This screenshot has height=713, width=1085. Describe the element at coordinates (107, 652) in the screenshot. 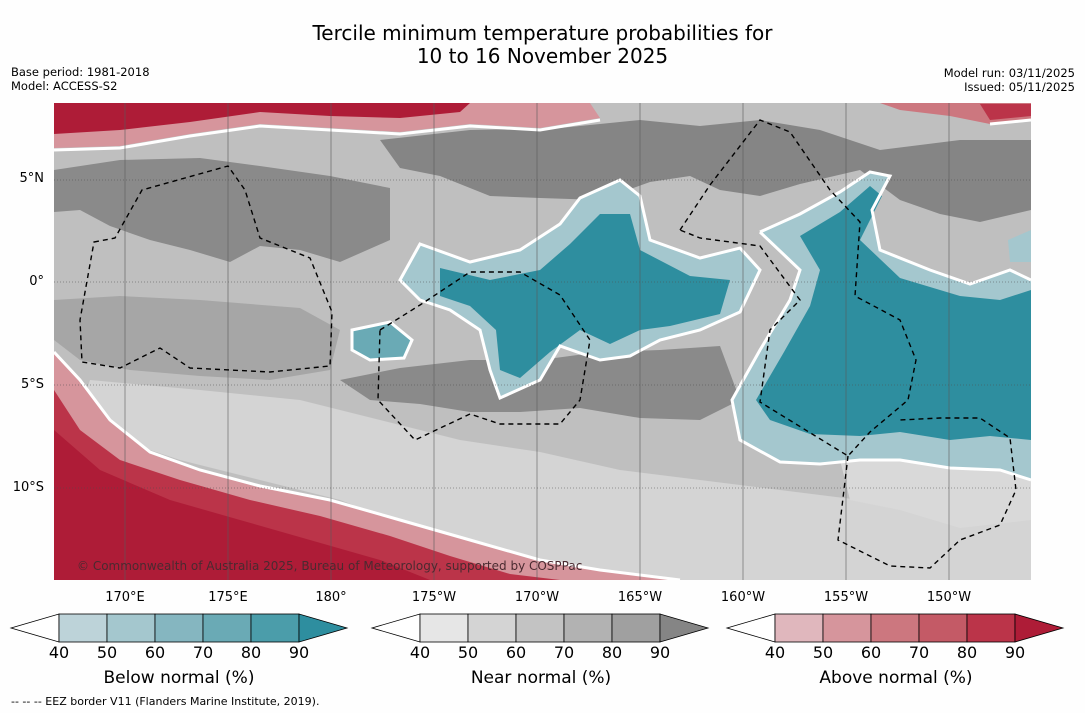

I see `colorbar-below-tick: 50` at that location.